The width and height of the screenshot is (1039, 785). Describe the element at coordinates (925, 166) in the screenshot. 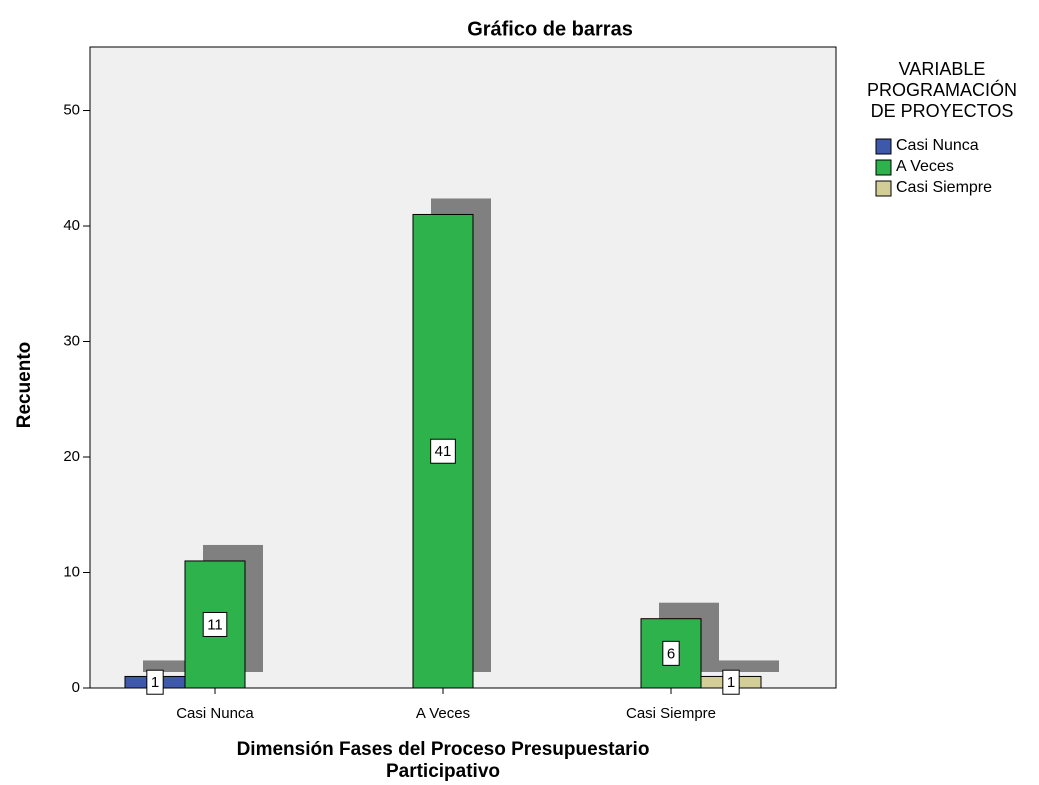

I see `legend-label: A Veces` at that location.